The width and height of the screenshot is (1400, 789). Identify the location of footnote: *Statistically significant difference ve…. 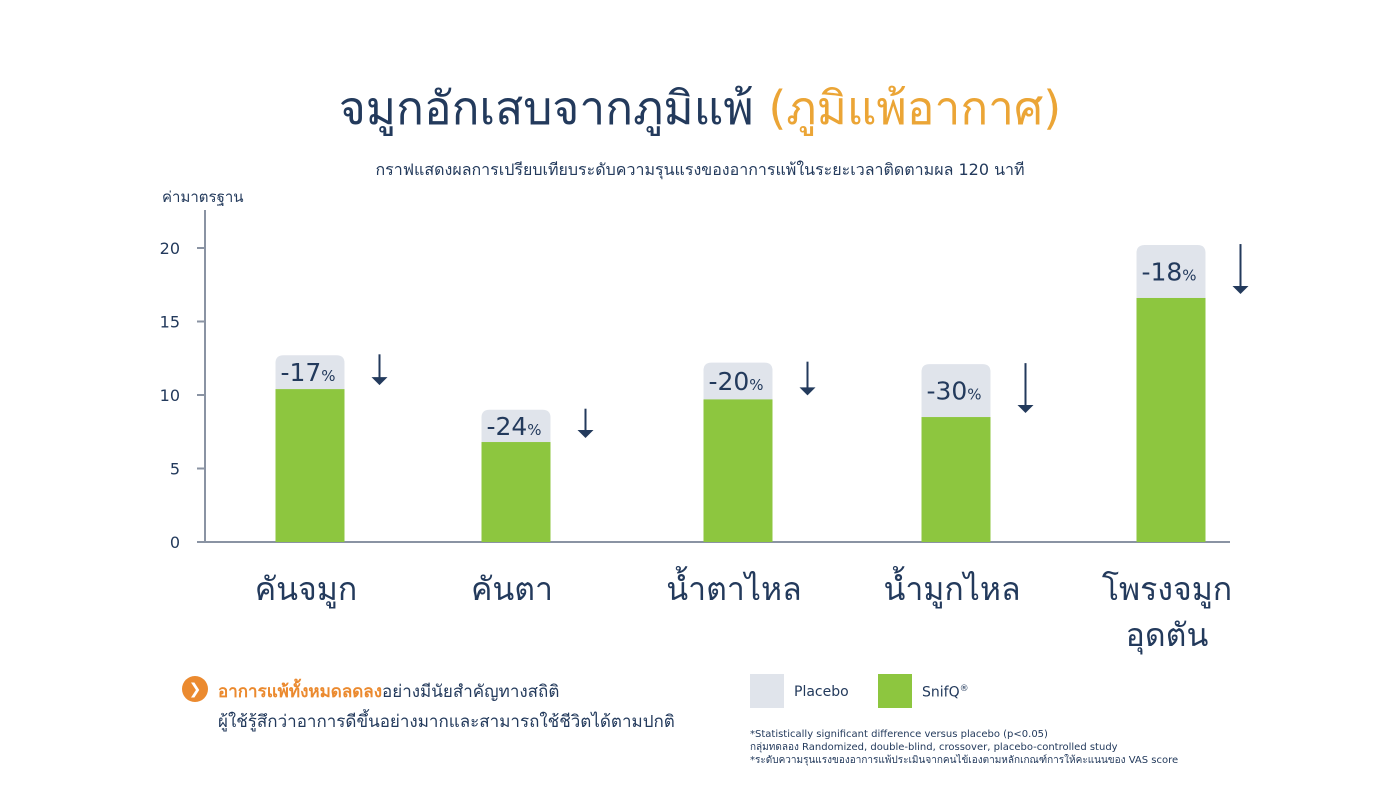
(899, 734).